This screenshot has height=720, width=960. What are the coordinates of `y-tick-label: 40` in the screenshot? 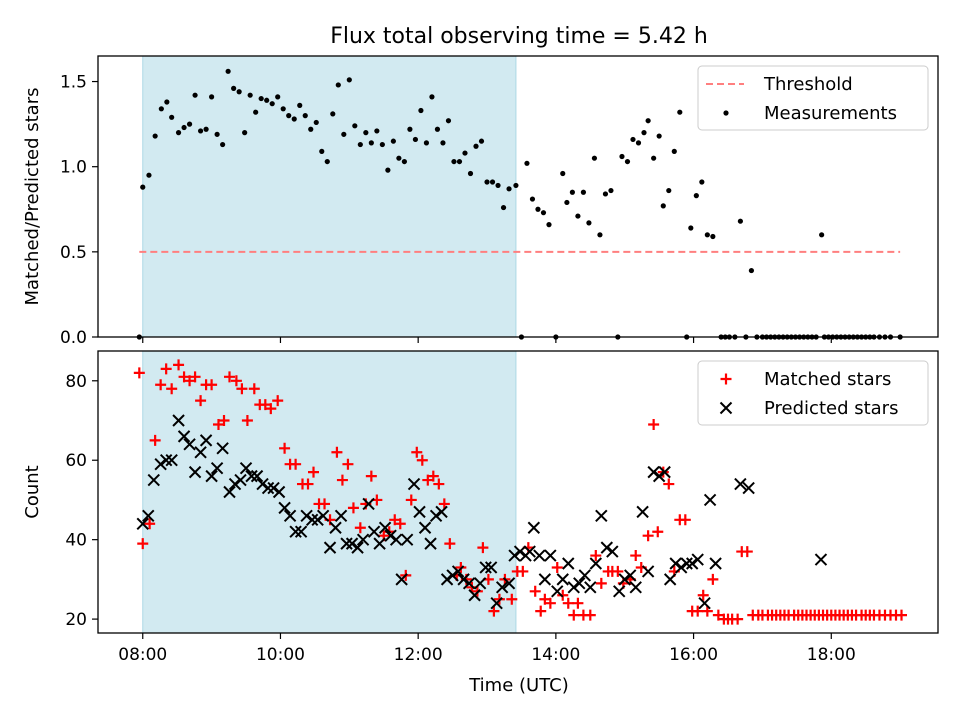 It's located at (76, 541).